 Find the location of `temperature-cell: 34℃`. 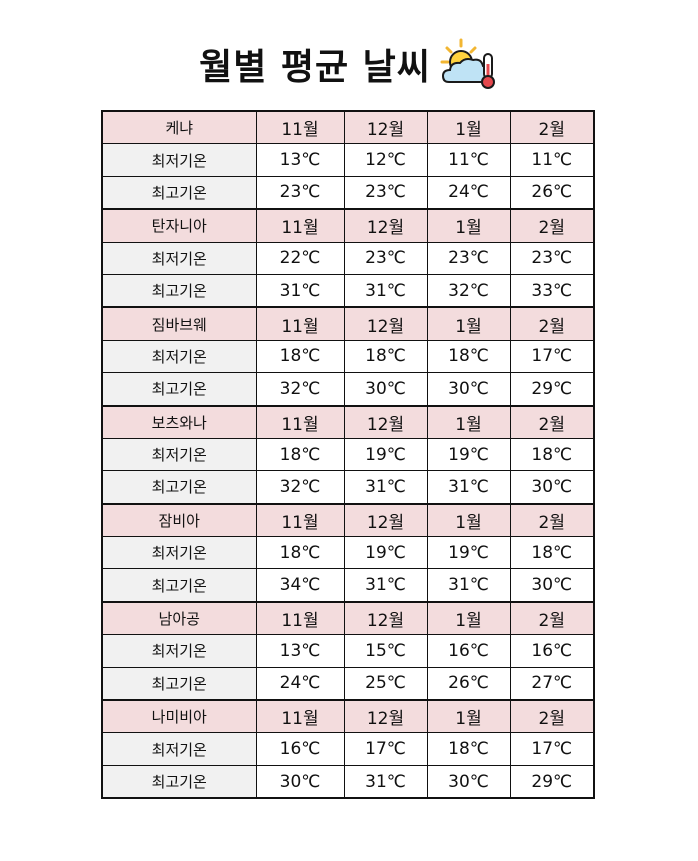

temperature-cell: 34℃ is located at coordinates (300, 585).